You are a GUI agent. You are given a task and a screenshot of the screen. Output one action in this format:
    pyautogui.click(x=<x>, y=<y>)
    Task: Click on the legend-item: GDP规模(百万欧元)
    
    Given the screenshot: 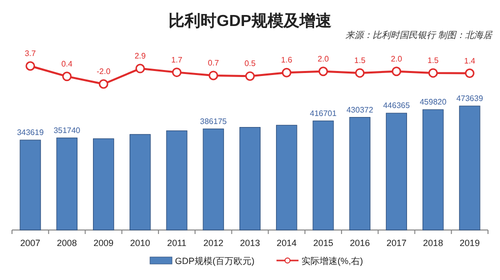 What is the action you would take?
    pyautogui.click(x=202, y=261)
    